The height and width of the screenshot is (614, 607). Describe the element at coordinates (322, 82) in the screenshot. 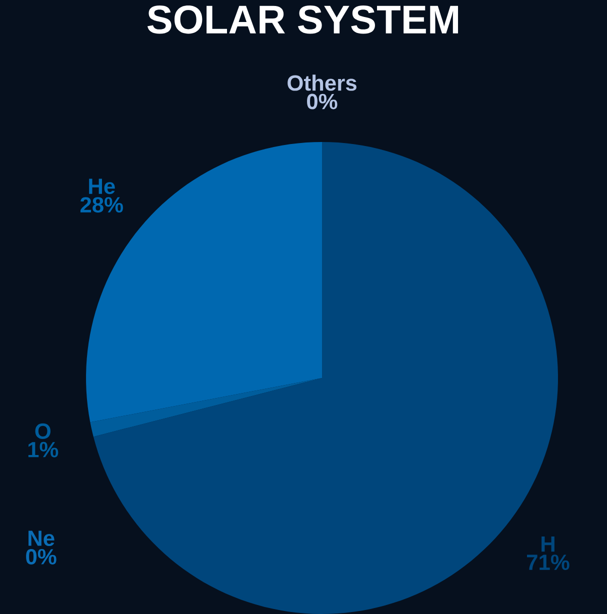

I see `category-label: Others` at that location.